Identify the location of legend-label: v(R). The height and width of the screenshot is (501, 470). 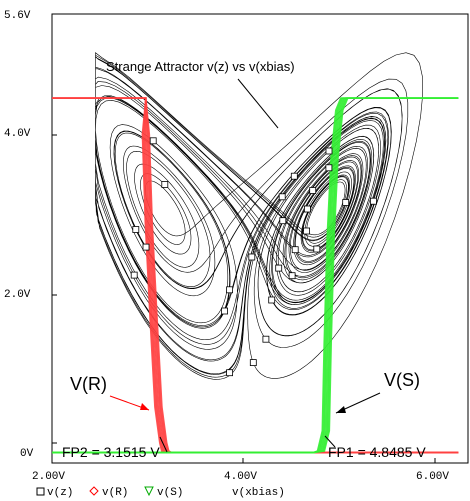
(115, 493).